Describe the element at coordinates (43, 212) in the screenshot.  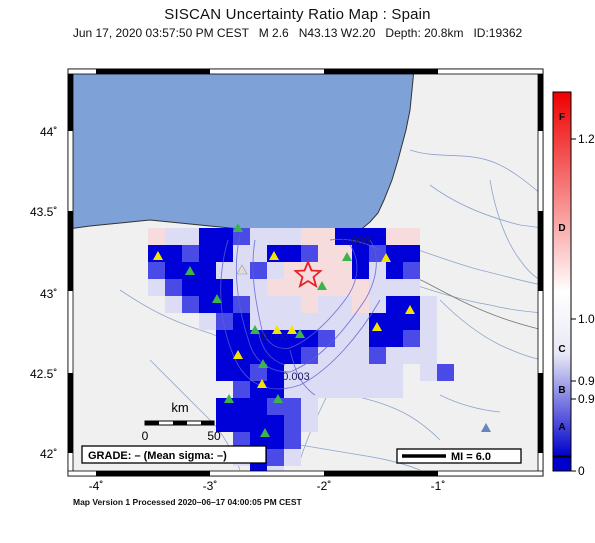
I see `lat-tick-label: 43.5˚` at that location.